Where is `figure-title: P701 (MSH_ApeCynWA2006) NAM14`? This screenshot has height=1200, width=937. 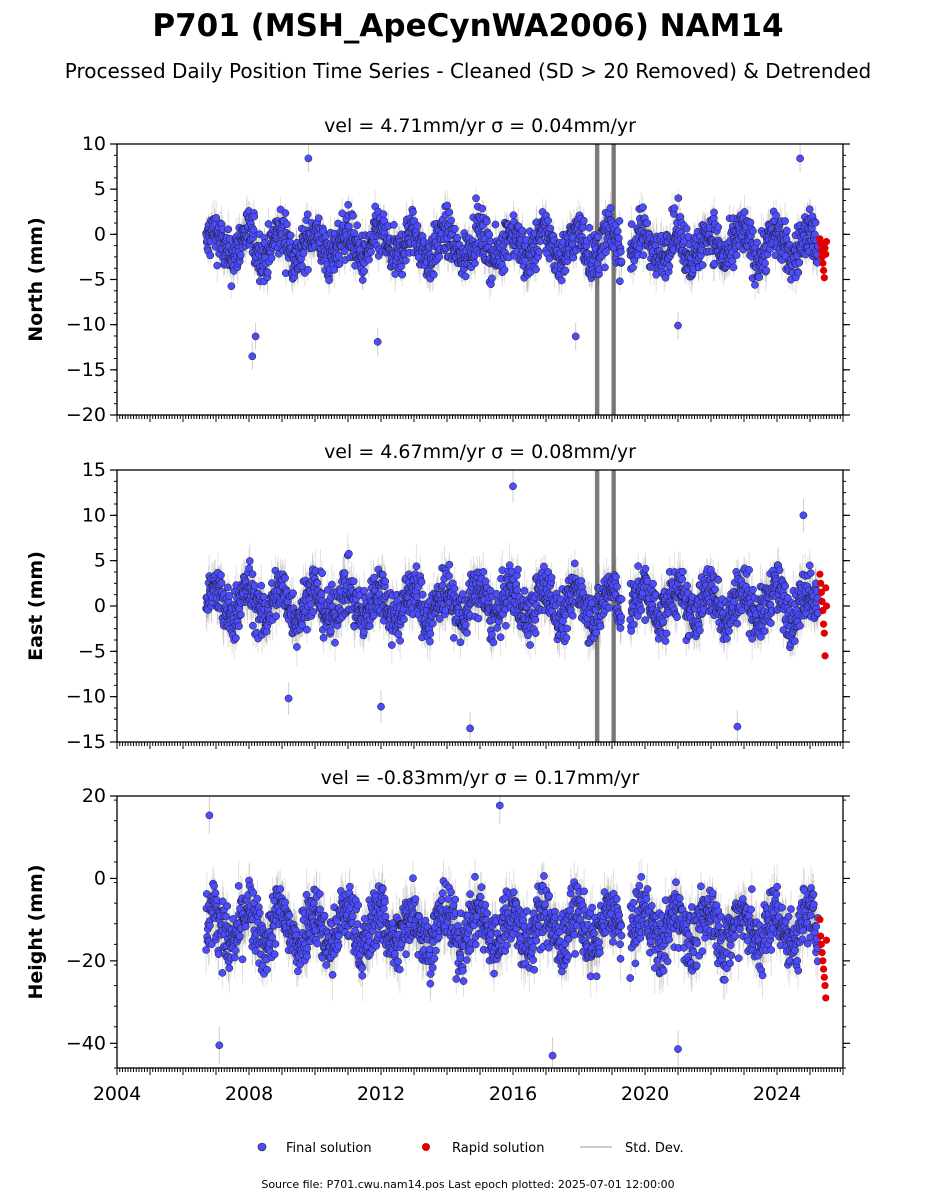 figure-title: P701 (MSH_ApeCynWA2006) NAM14 is located at coordinates (467, 26).